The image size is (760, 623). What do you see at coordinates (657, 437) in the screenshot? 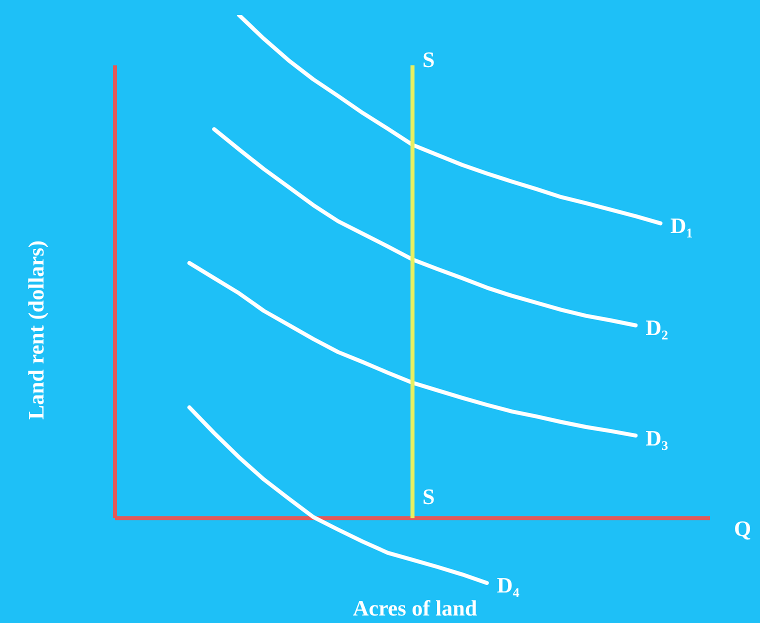
I see `series-label: D₃` at bounding box center [657, 437].